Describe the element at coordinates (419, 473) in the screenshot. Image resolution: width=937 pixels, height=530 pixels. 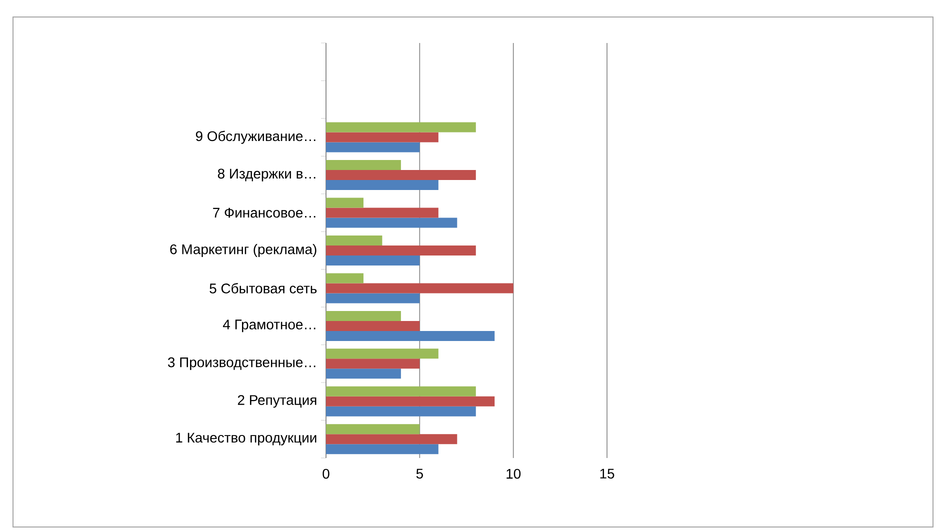
I see `x-tick-label: 5` at that location.